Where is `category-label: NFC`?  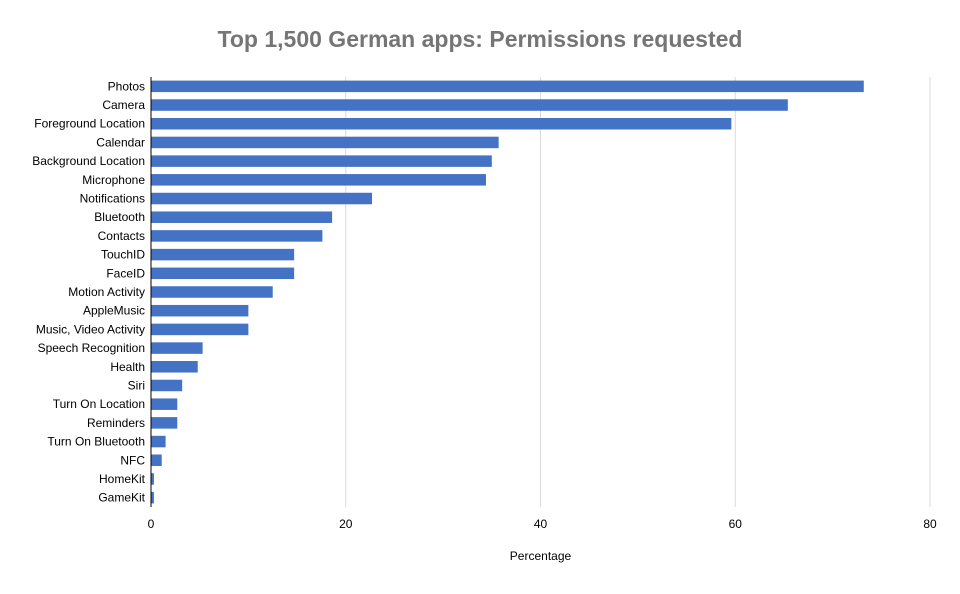
category-label: NFC is located at coordinates (132, 460).